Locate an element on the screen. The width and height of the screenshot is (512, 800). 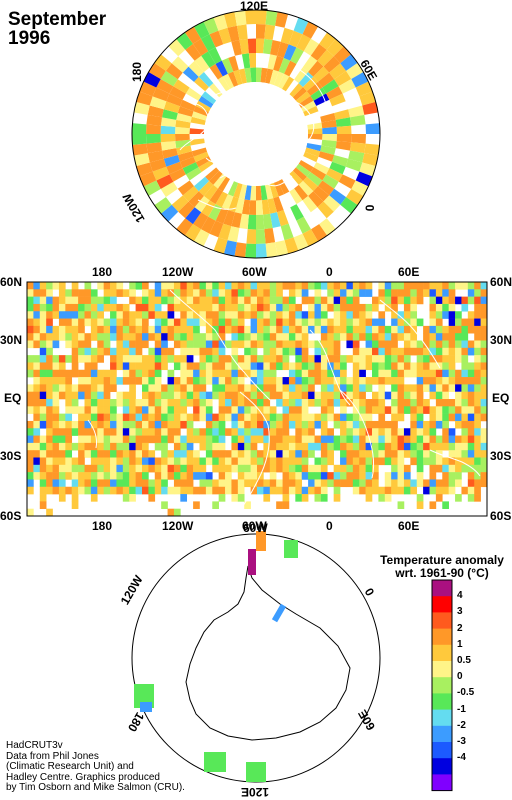
legend-tick-label: 0 is located at coordinates (460, 677).